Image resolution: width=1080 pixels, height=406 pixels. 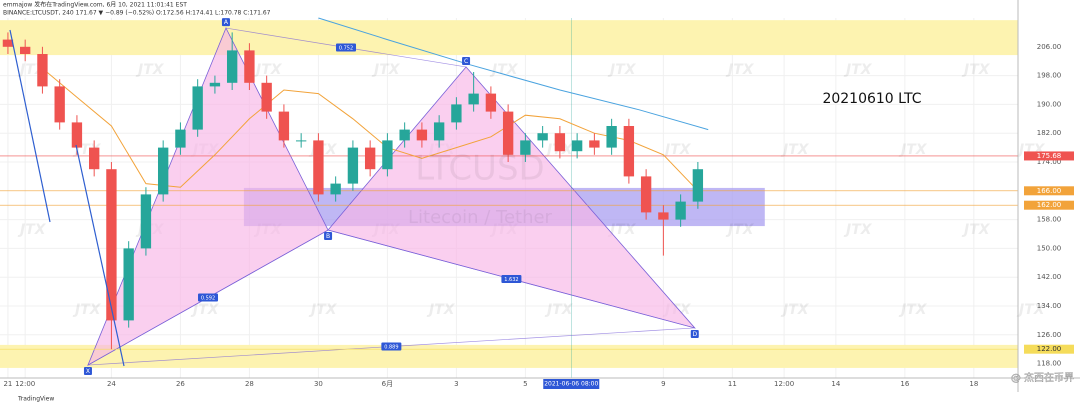 I want to click on x-tick-label: 3, so click(x=456, y=384).